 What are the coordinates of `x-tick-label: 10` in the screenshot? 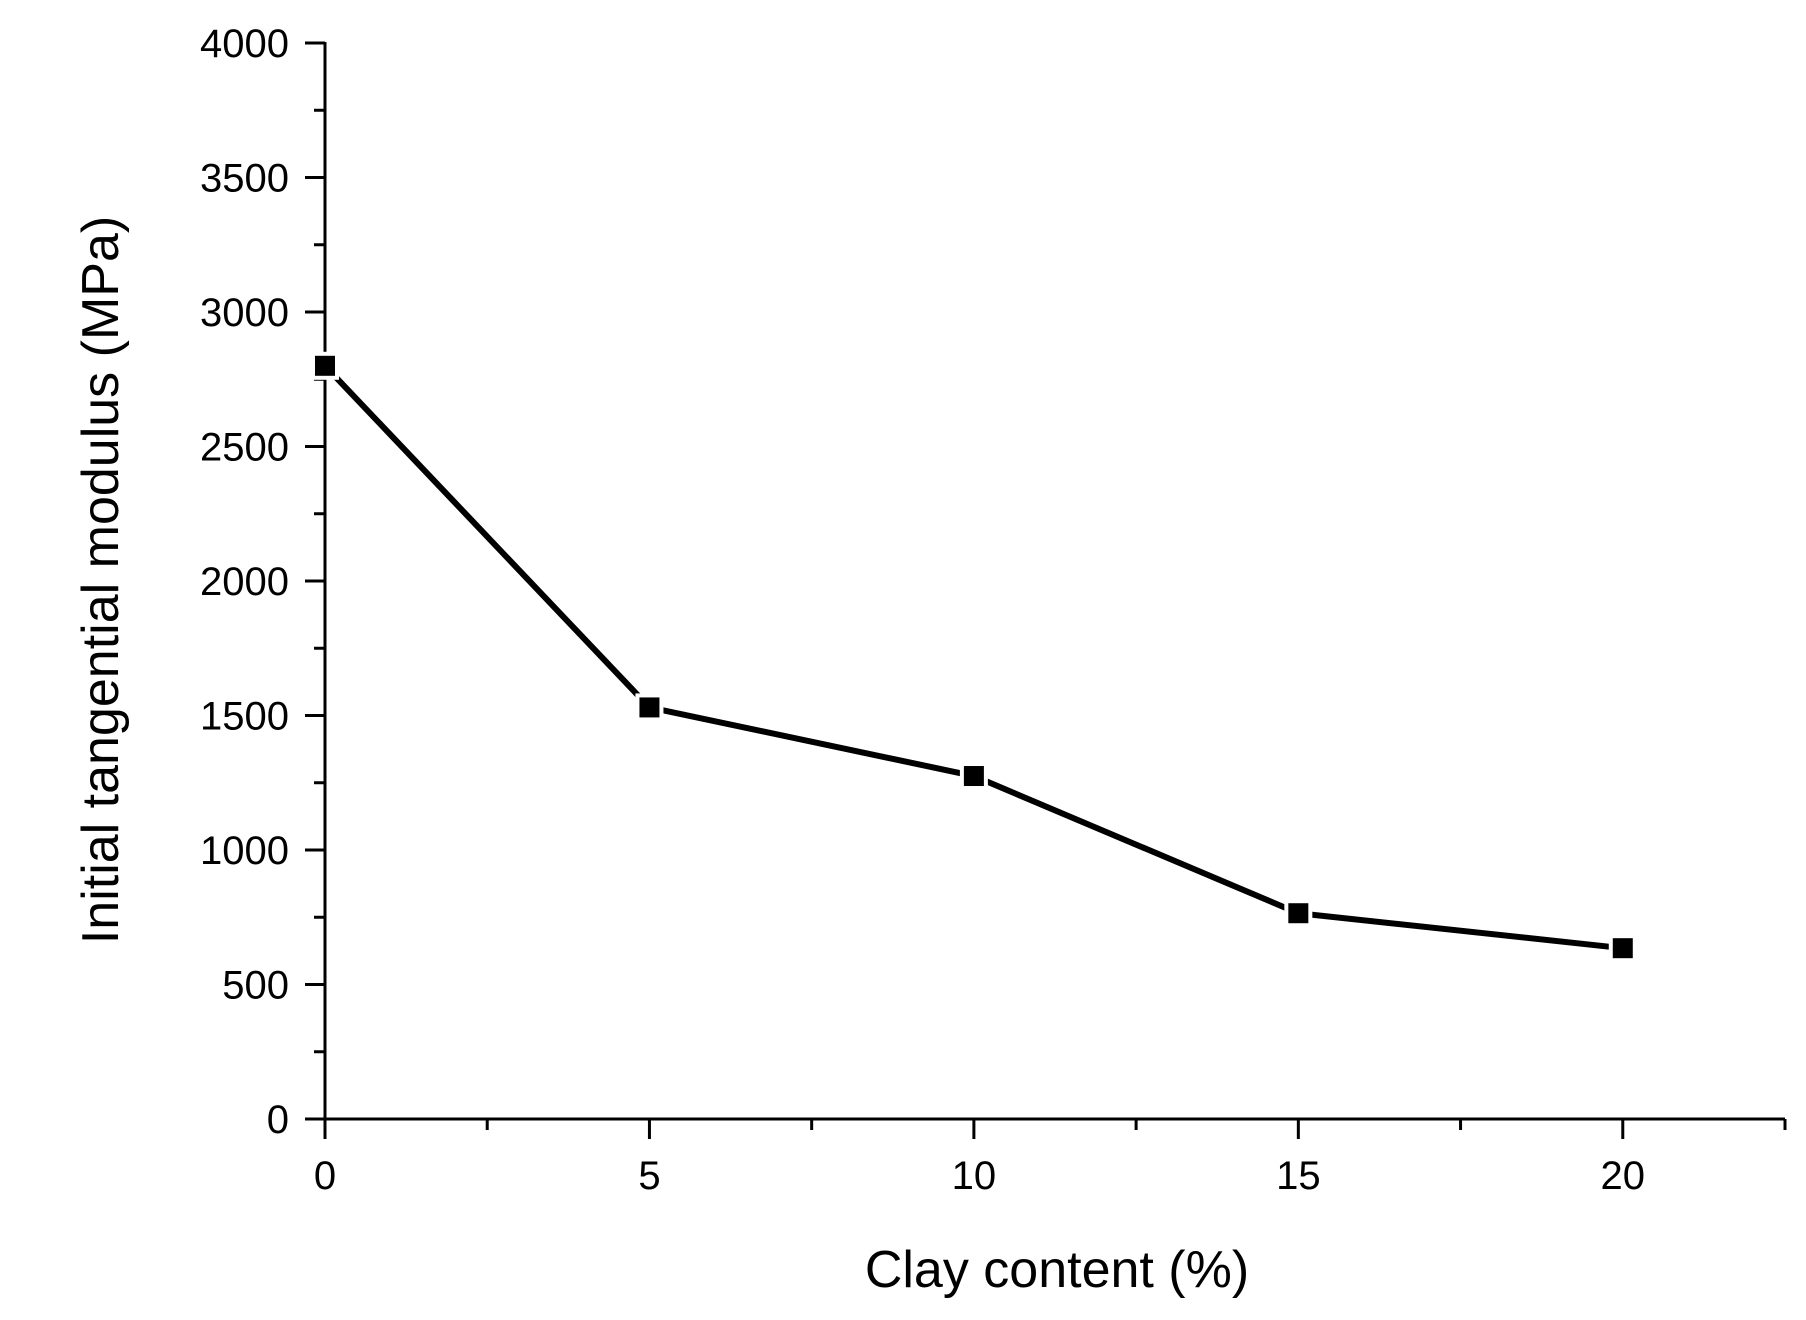 It's located at (974, 1176).